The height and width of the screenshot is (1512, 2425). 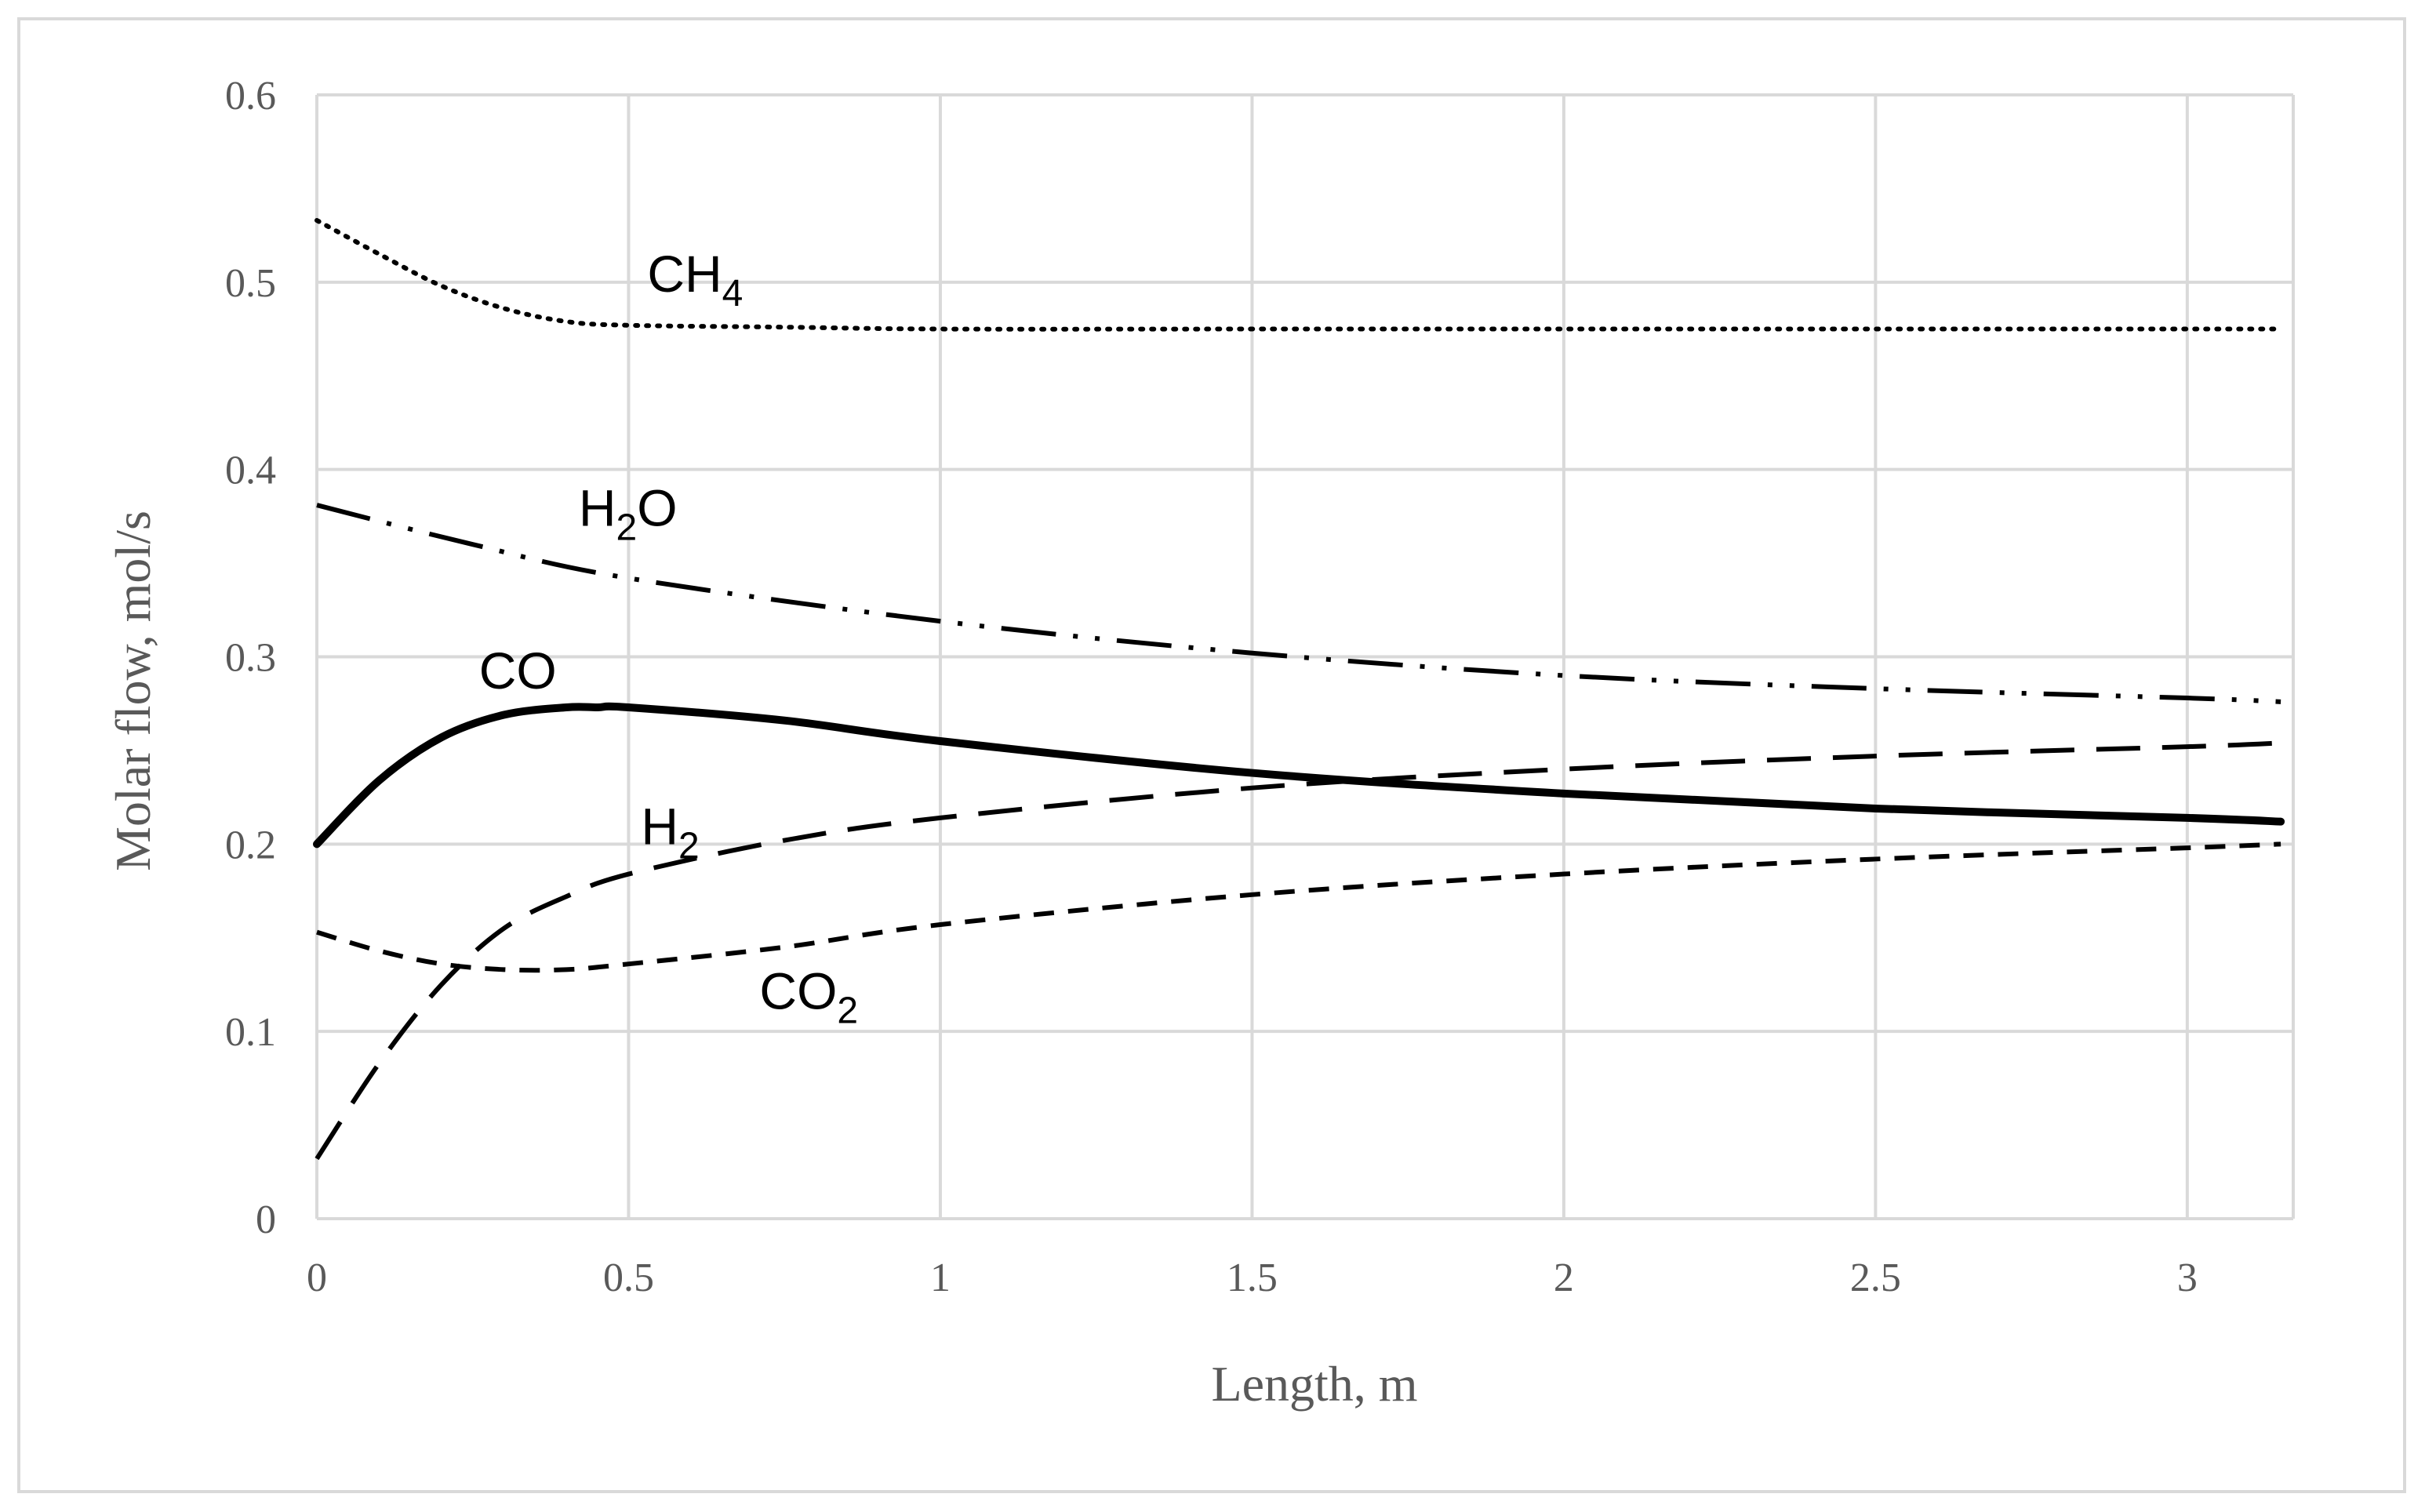 I want to click on series-label-ch4: CH4, so click(x=695, y=279).